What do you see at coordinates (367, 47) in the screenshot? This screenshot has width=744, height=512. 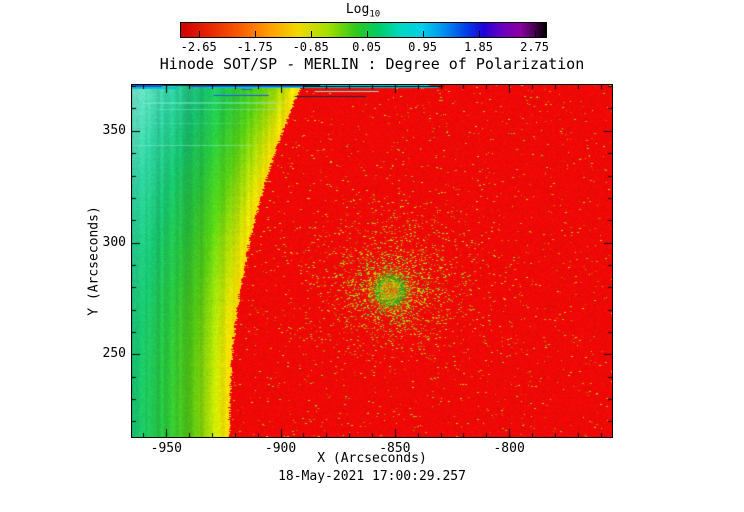 I see `colorbar-tick-label: 0.05` at bounding box center [367, 47].